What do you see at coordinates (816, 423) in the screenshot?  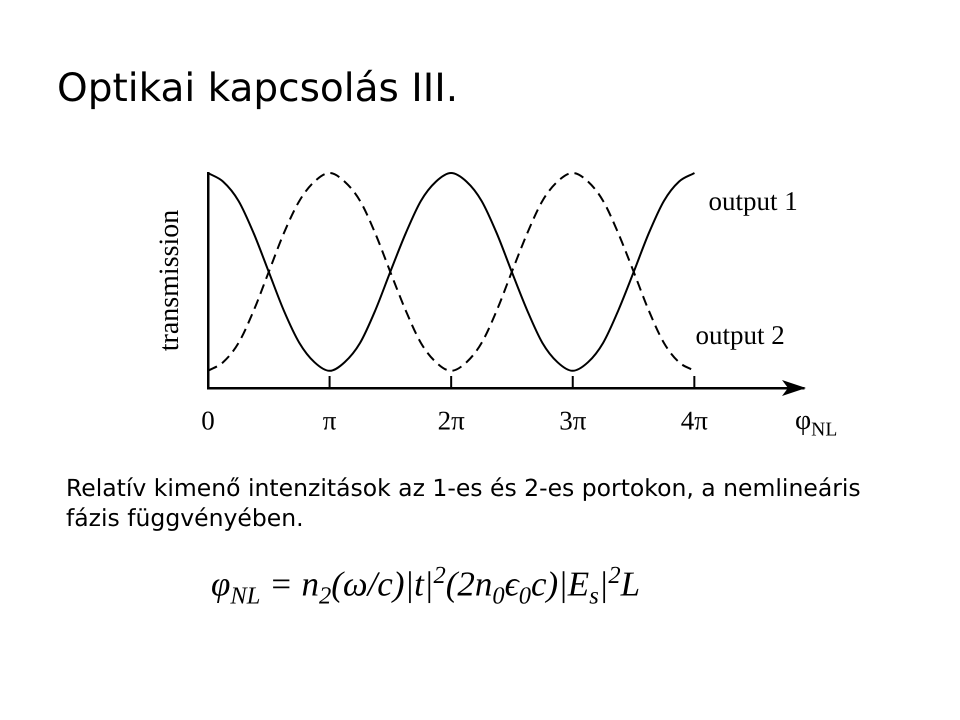 I see `x-axis-title: φ$_{NL}$` at bounding box center [816, 423].